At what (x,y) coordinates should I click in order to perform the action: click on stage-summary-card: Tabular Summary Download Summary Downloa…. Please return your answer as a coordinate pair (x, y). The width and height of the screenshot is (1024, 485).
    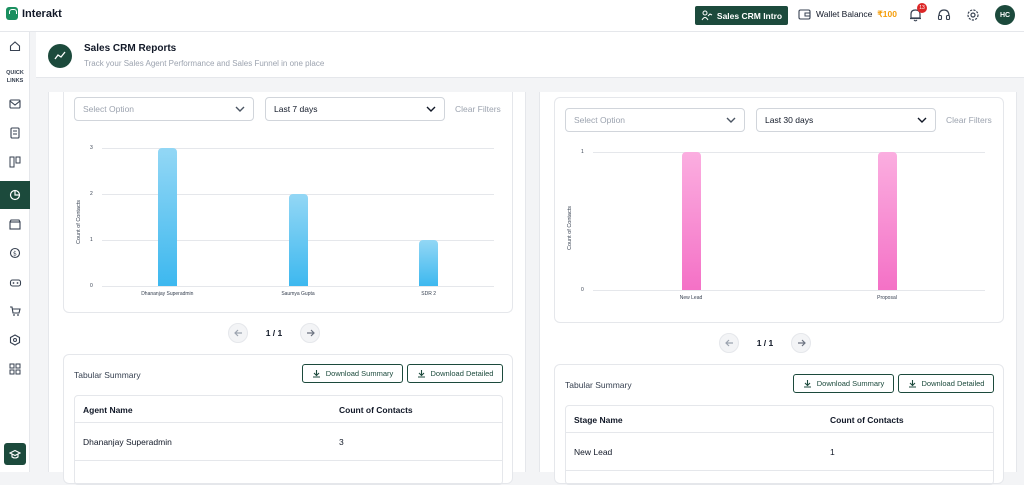
    Looking at the image, I should click on (779, 424).